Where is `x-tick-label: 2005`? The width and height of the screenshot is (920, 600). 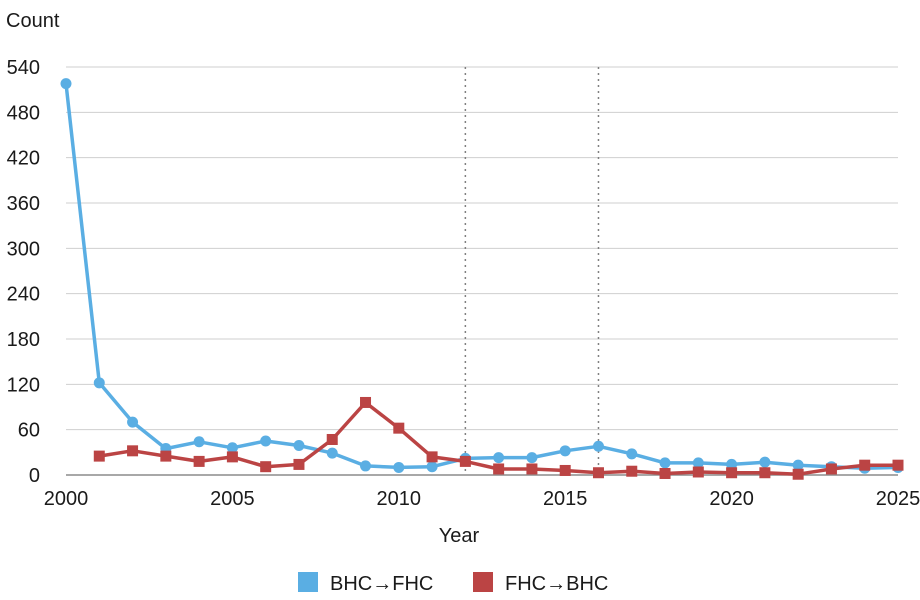
x-tick-label: 2005 is located at coordinates (232, 499).